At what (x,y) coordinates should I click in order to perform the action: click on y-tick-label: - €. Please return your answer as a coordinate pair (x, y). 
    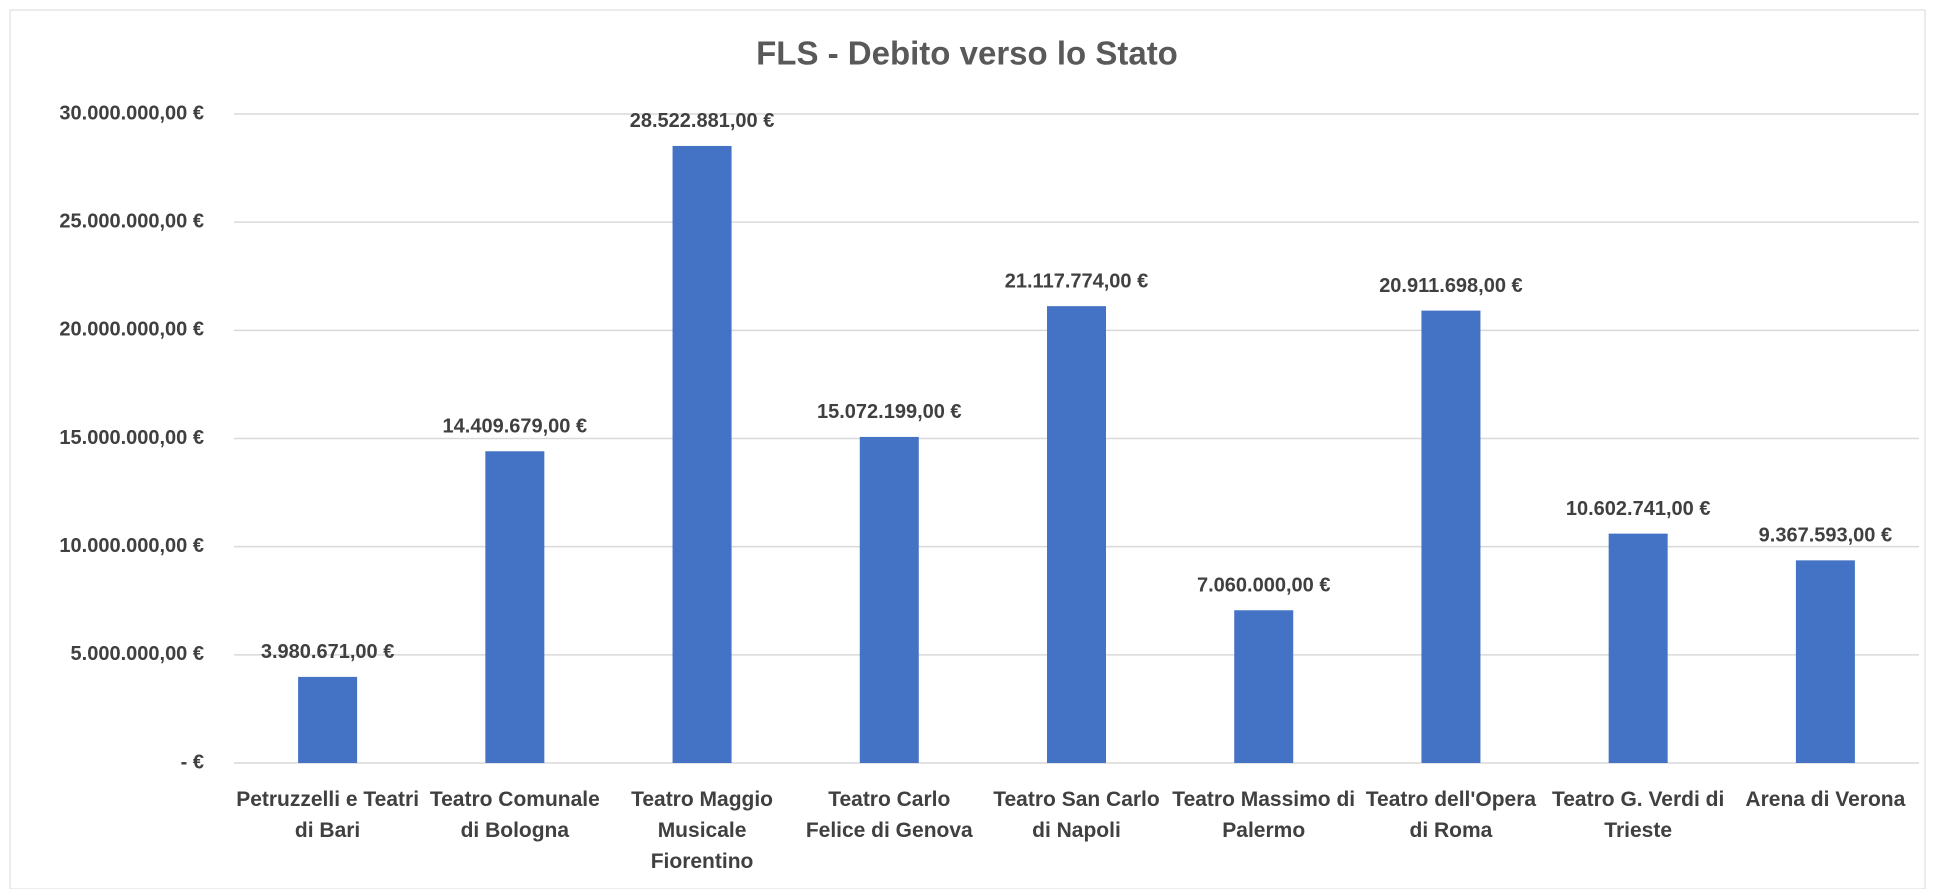
    Looking at the image, I should click on (192, 762).